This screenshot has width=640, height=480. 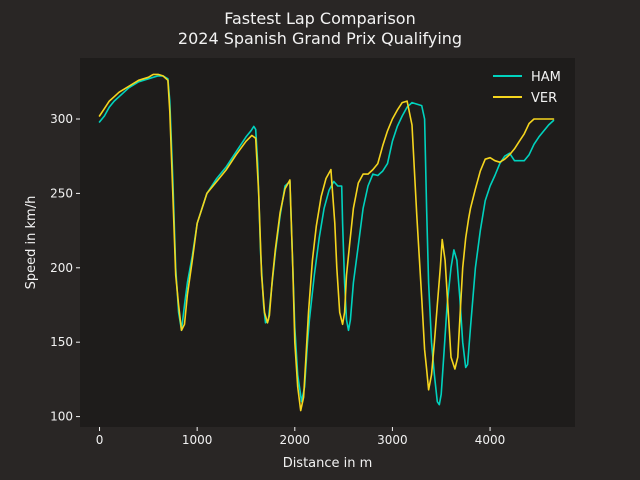 What do you see at coordinates (61, 193) in the screenshot?
I see `y-tick-label: 250` at bounding box center [61, 193].